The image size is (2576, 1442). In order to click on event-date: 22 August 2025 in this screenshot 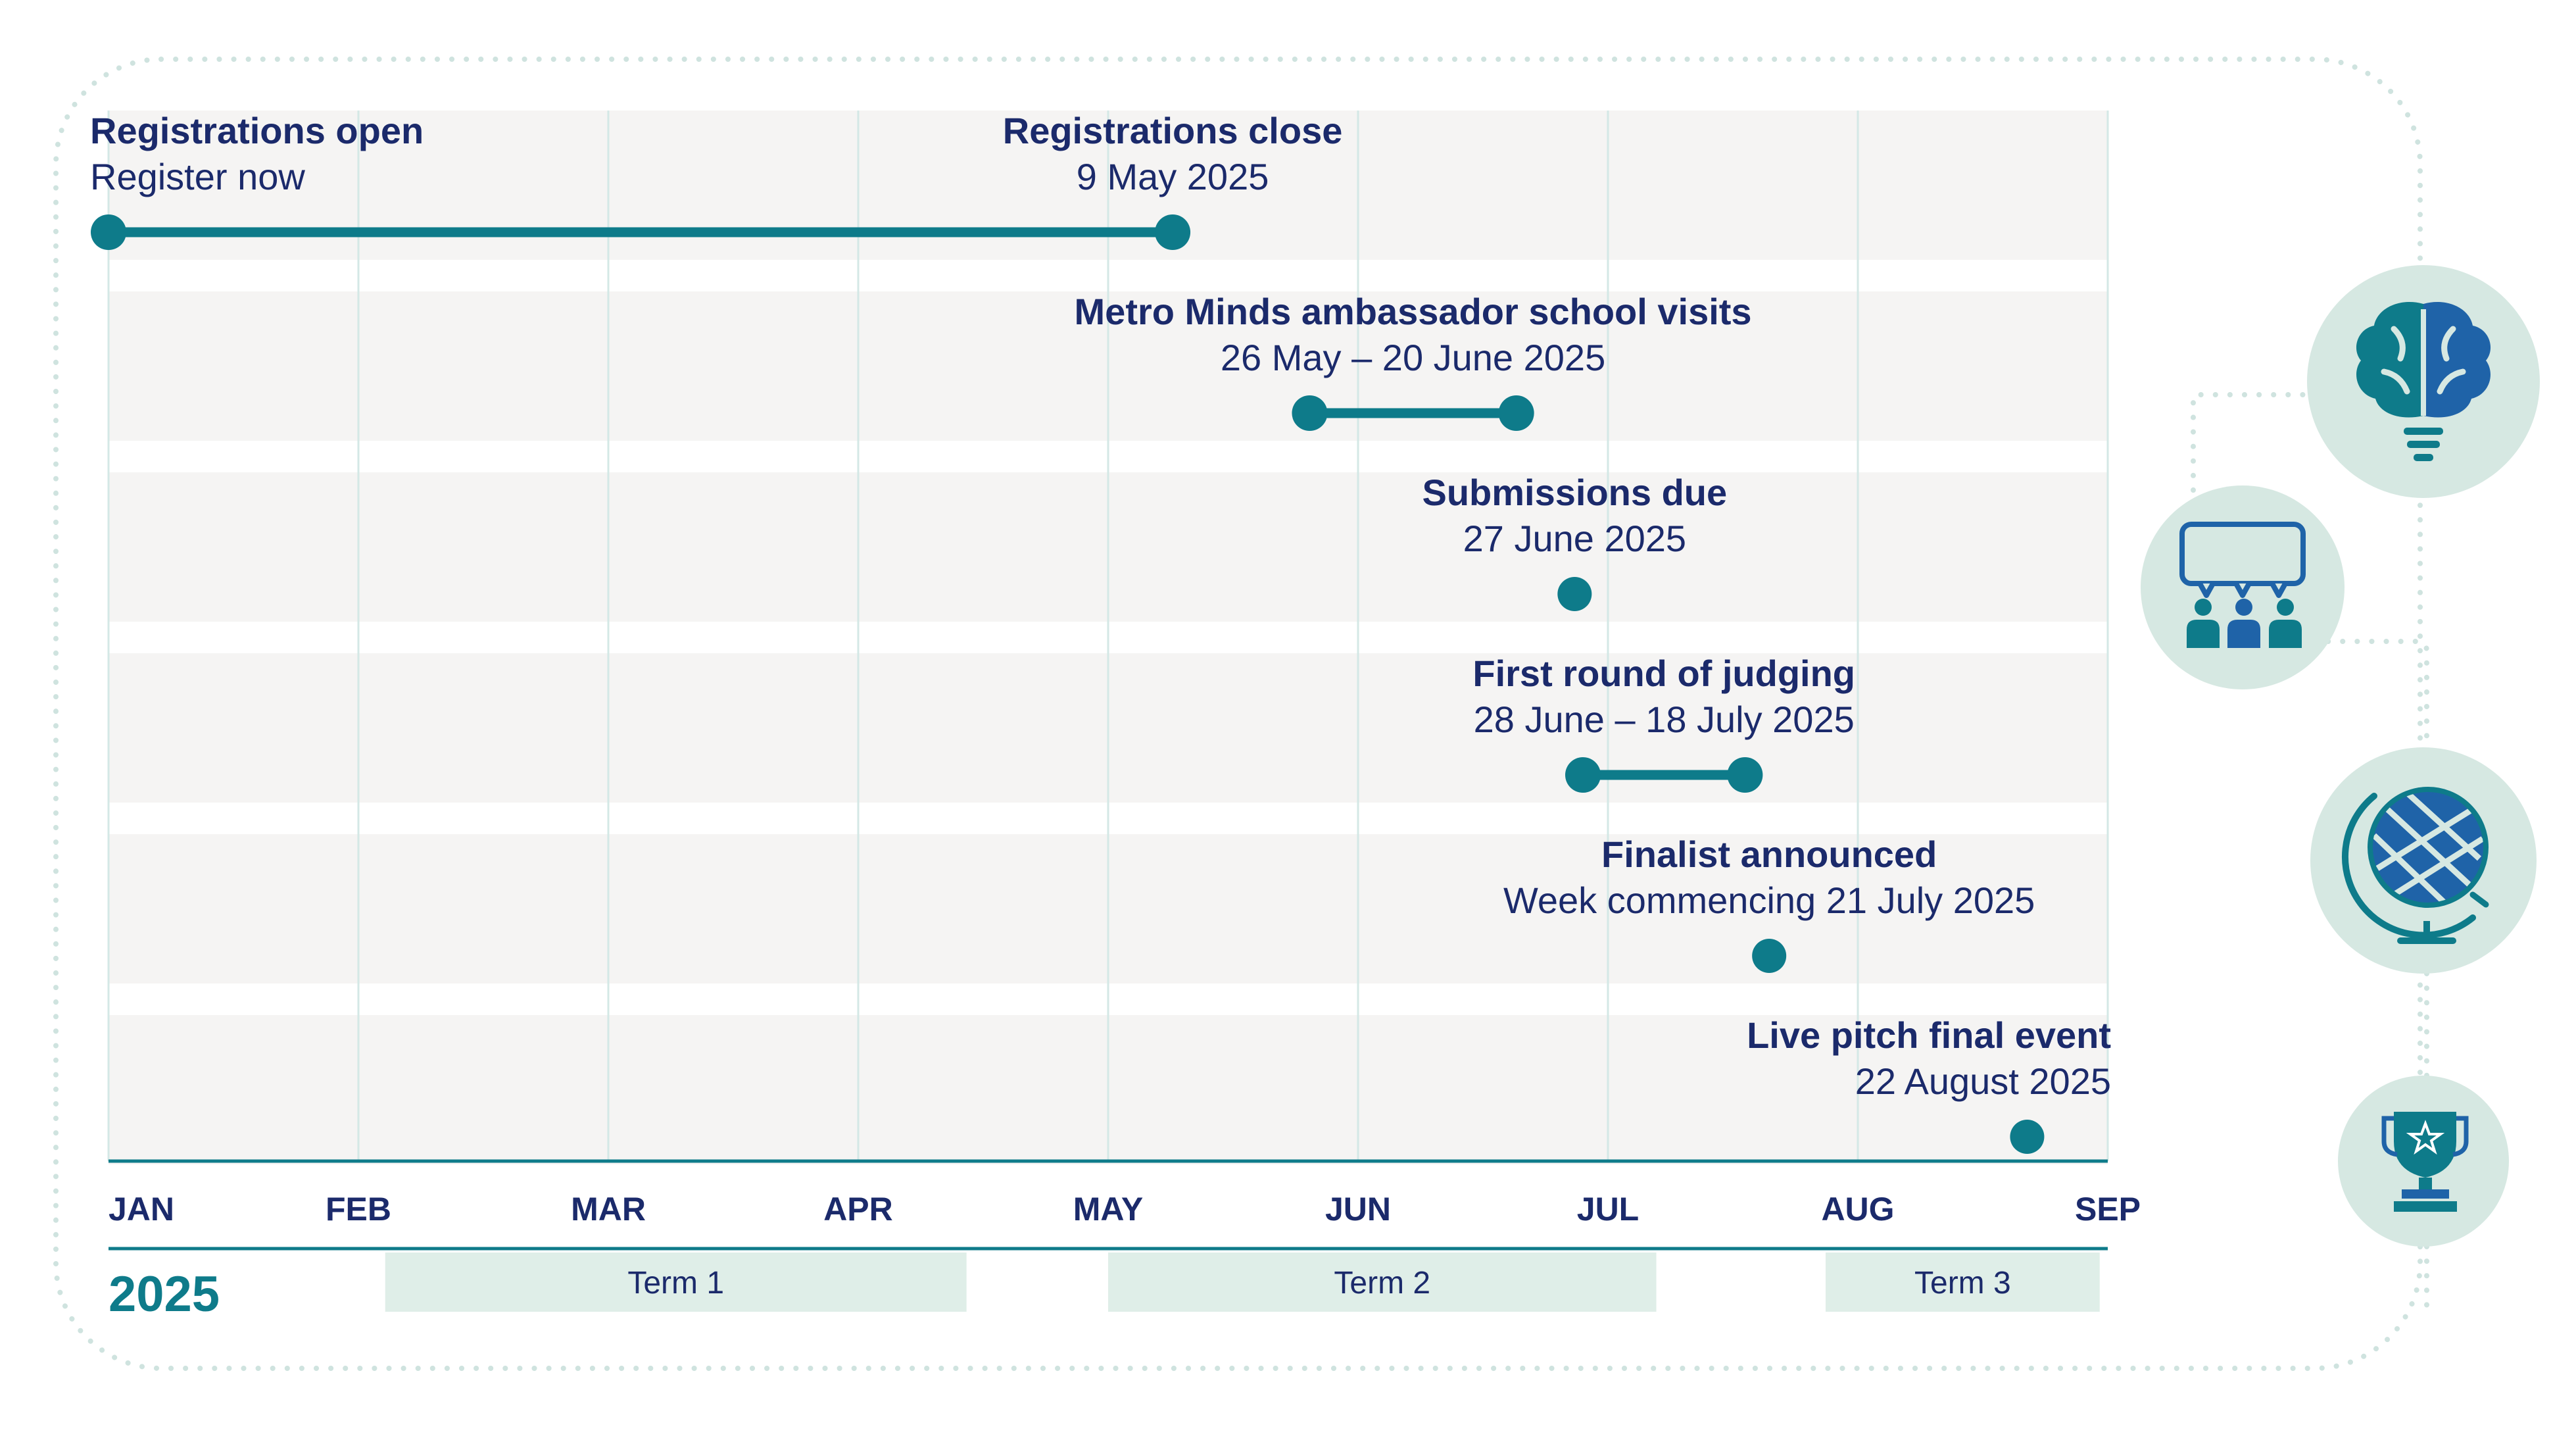, I will do `click(1983, 1081)`.